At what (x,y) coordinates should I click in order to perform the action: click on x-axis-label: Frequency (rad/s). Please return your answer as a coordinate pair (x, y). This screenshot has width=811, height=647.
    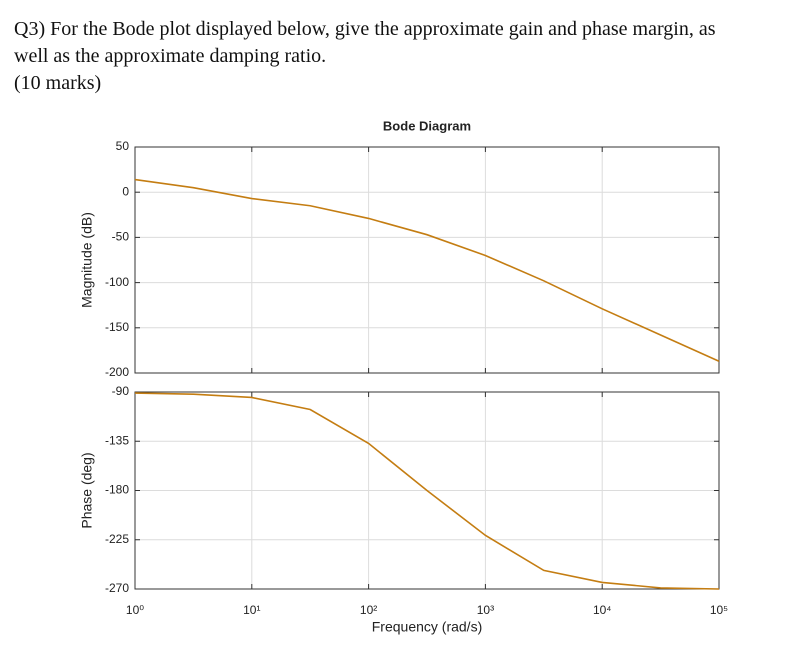
    Looking at the image, I should click on (427, 627).